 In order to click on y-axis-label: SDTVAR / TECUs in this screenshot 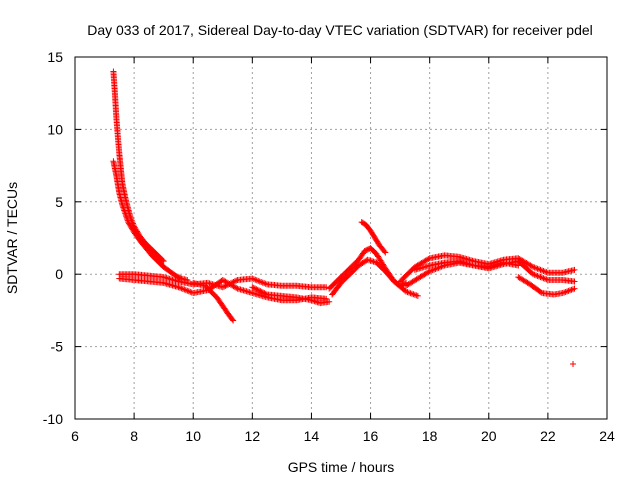, I will do `click(12, 238)`.